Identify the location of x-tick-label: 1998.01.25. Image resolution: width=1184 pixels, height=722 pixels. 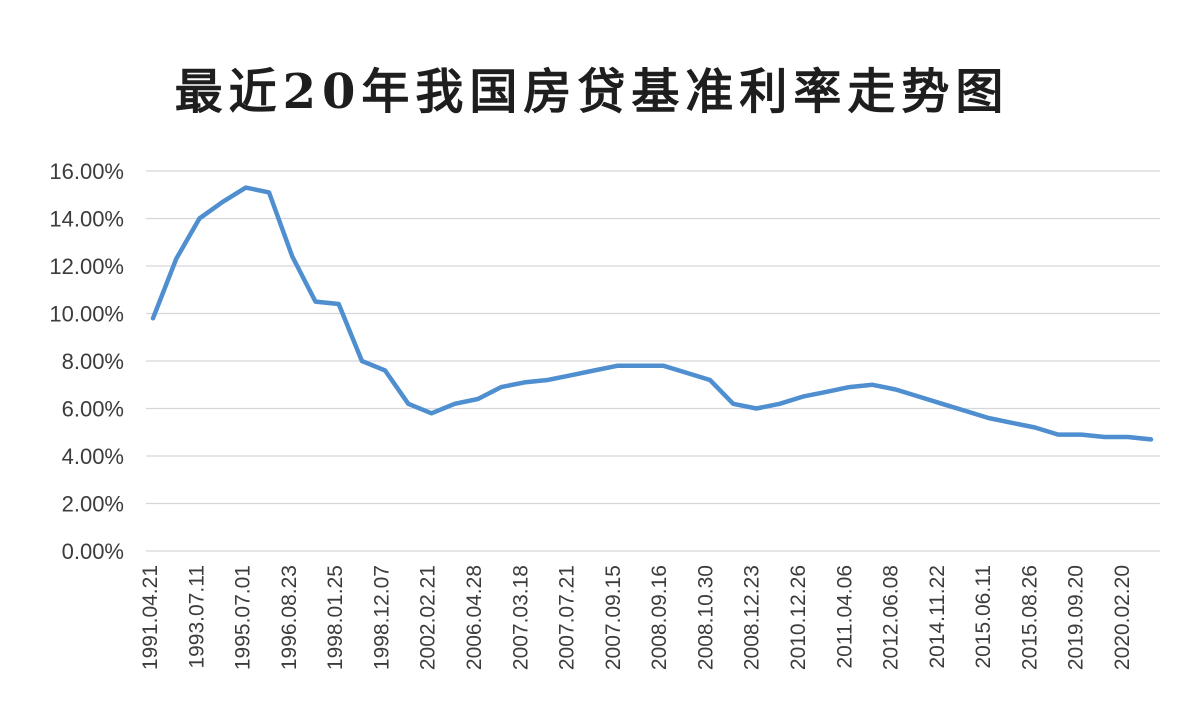
(335, 617).